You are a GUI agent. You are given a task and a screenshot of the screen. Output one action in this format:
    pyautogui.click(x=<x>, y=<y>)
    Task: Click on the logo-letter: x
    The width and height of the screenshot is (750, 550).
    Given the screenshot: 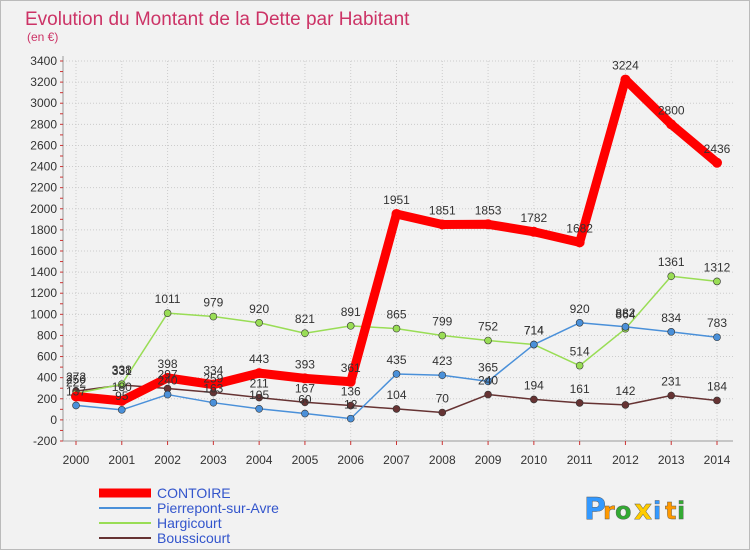 What is the action you would take?
    pyautogui.click(x=643, y=509)
    